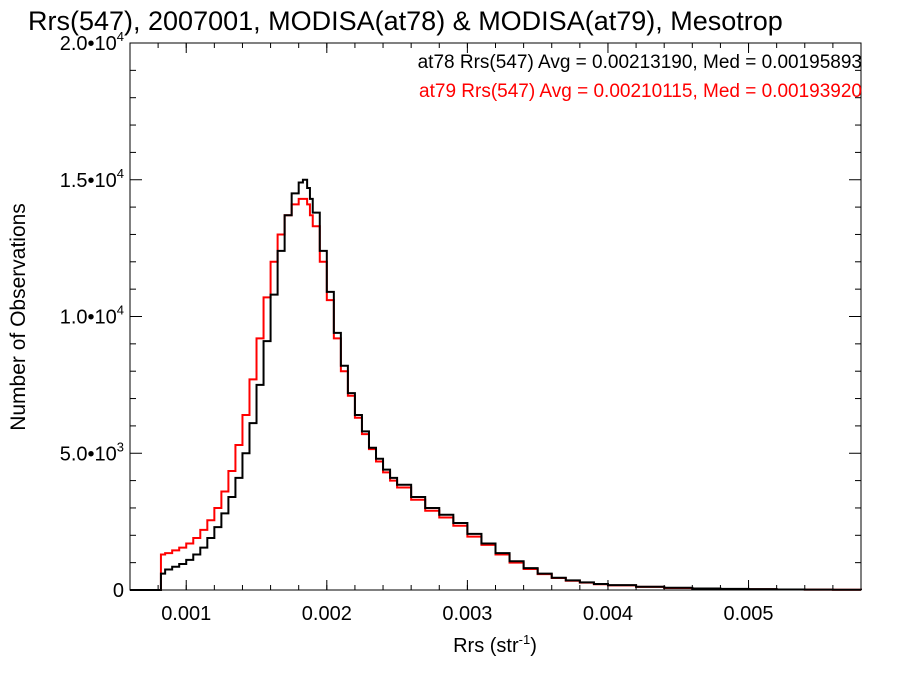 The image size is (900, 675). Describe the element at coordinates (467, 614) in the screenshot. I see `x-tick-label: 0.003` at that location.